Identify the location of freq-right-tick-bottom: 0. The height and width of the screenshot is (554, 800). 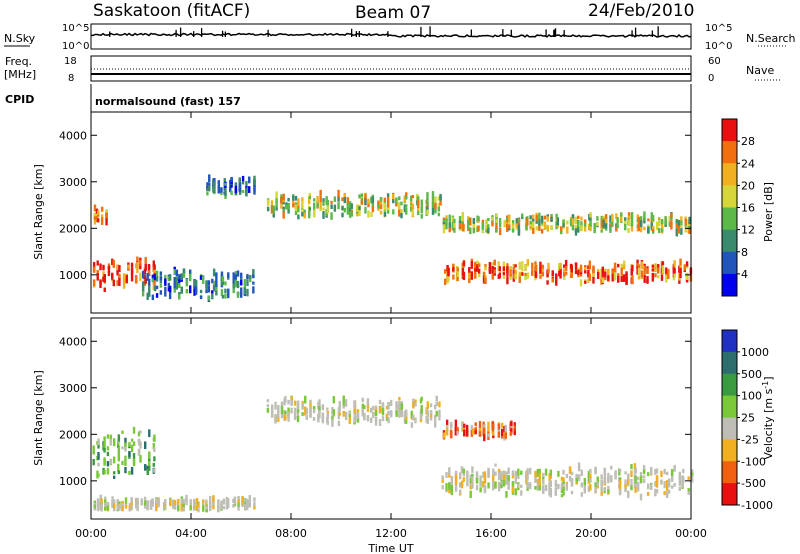
(711, 78).